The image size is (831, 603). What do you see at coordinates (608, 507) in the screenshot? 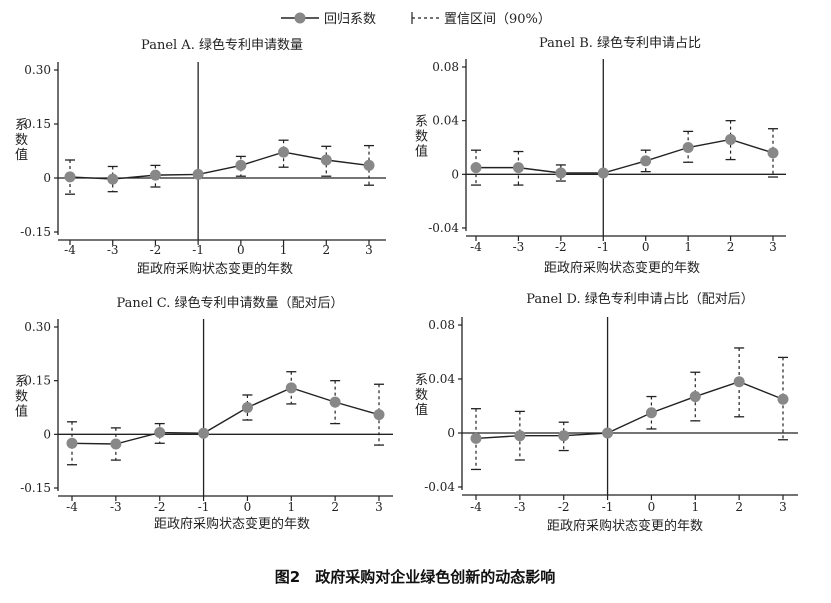
I see `x-tick-label: -1` at bounding box center [608, 507].